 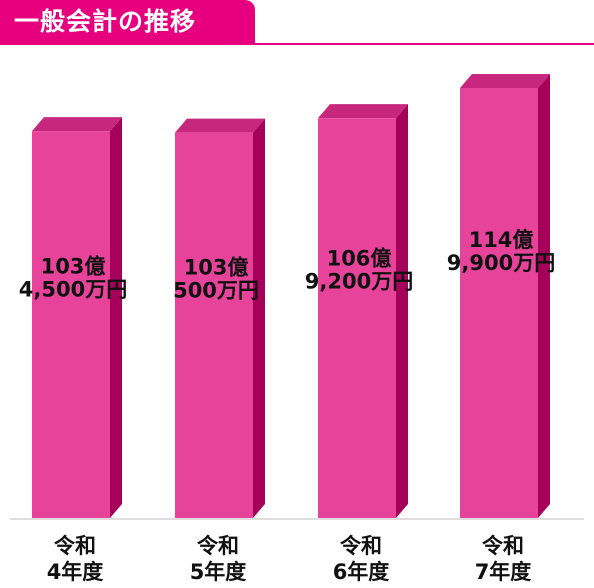 I want to click on category-label: 4年度, so click(x=75, y=572).